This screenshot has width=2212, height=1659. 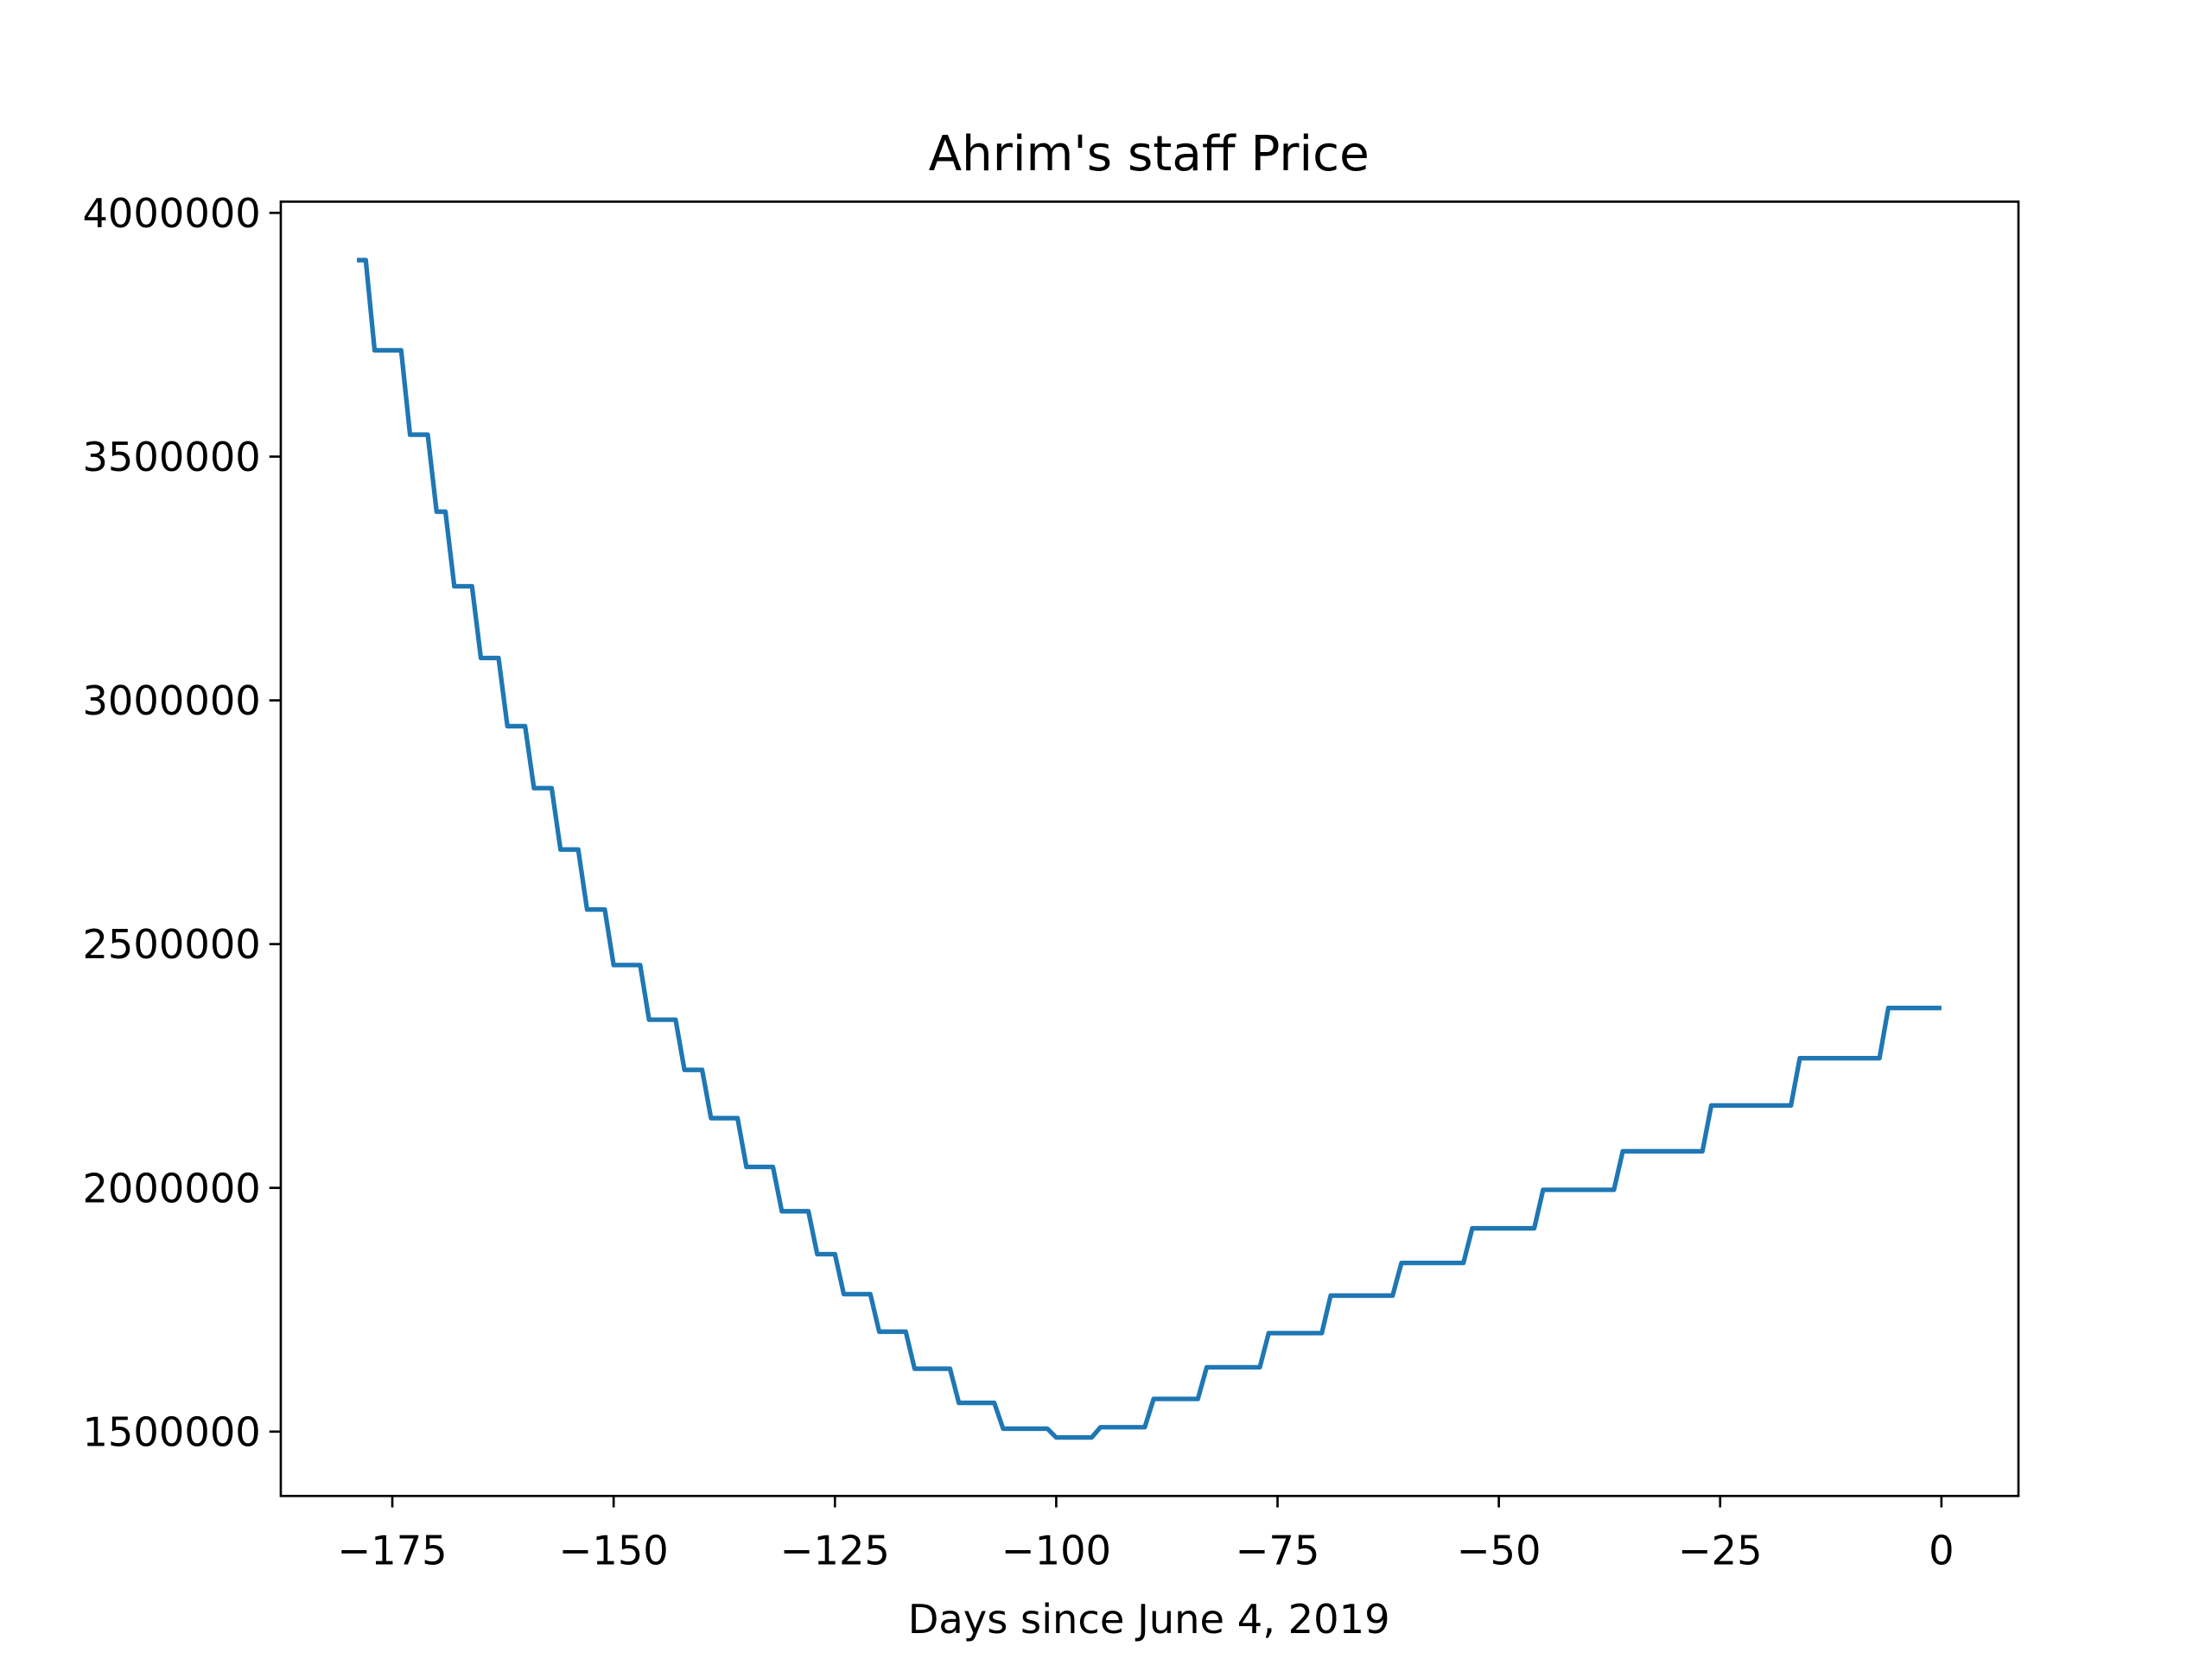 What do you see at coordinates (1278, 1551) in the screenshot?
I see `x-tick-label: −75` at bounding box center [1278, 1551].